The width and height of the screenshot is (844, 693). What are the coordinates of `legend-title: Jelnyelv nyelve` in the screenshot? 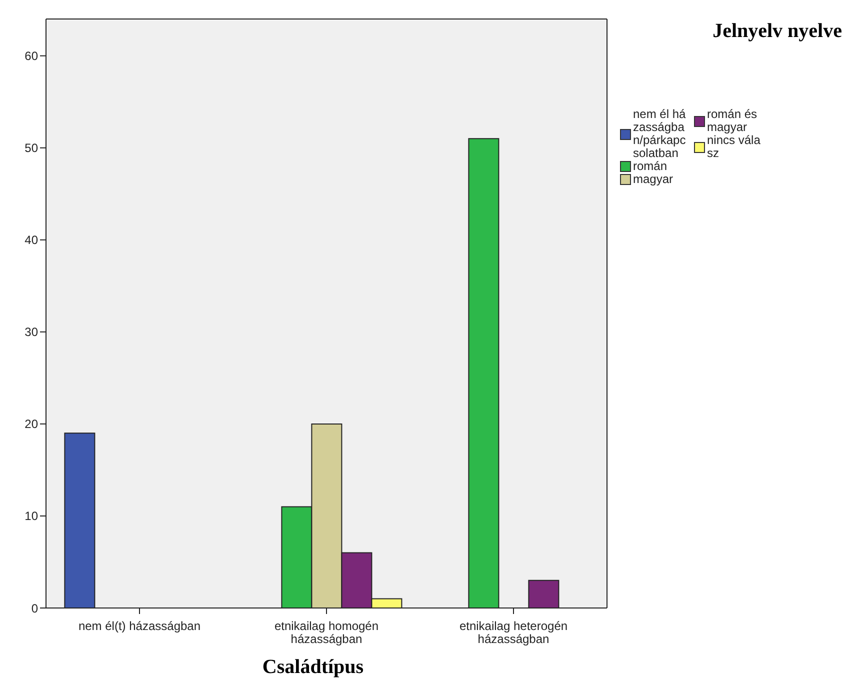 It's located at (777, 31).